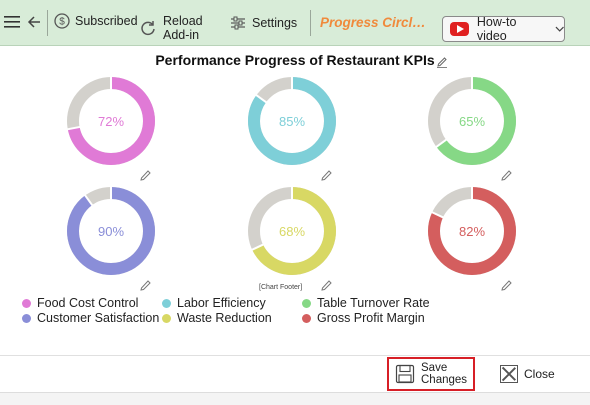  Describe the element at coordinates (373, 303) in the screenshot. I see `legend-label: Table Turnover Rate` at that location.